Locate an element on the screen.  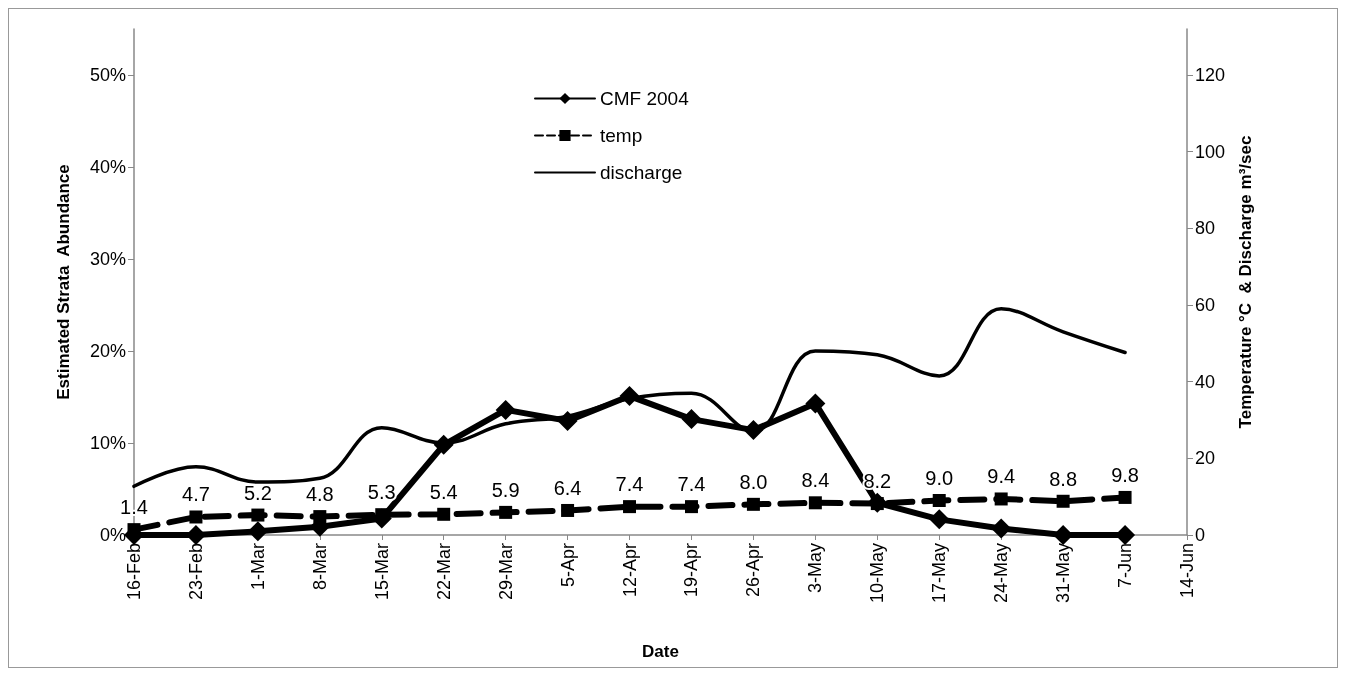
data-label: 6.4 is located at coordinates (567, 487).